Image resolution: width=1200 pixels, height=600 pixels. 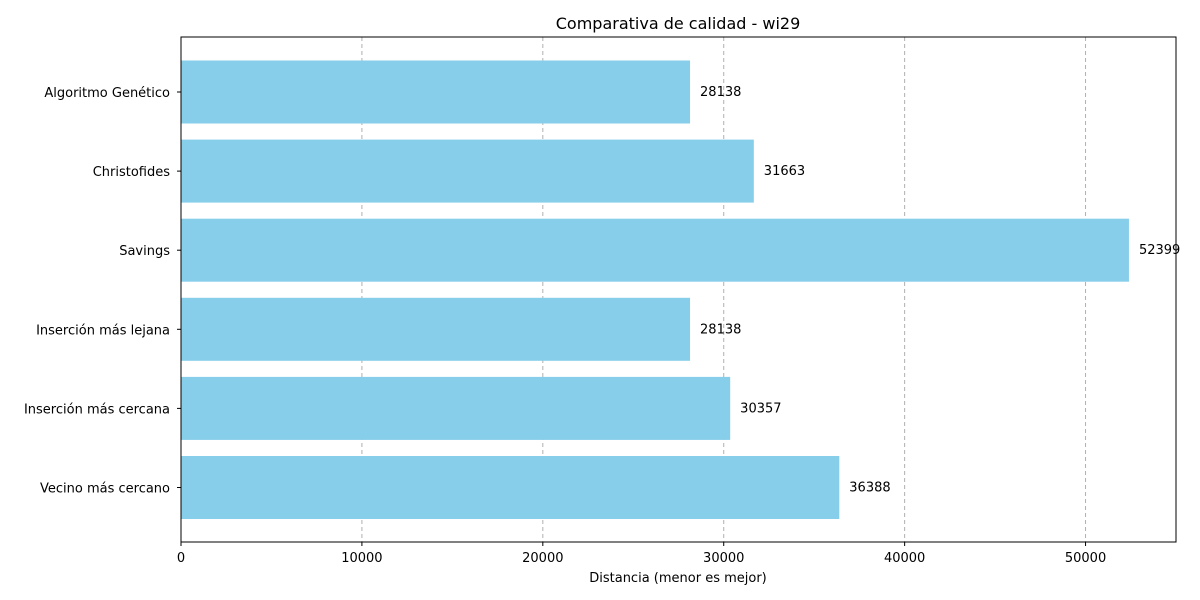 I want to click on x-tick-label: 10000, so click(x=361, y=558).